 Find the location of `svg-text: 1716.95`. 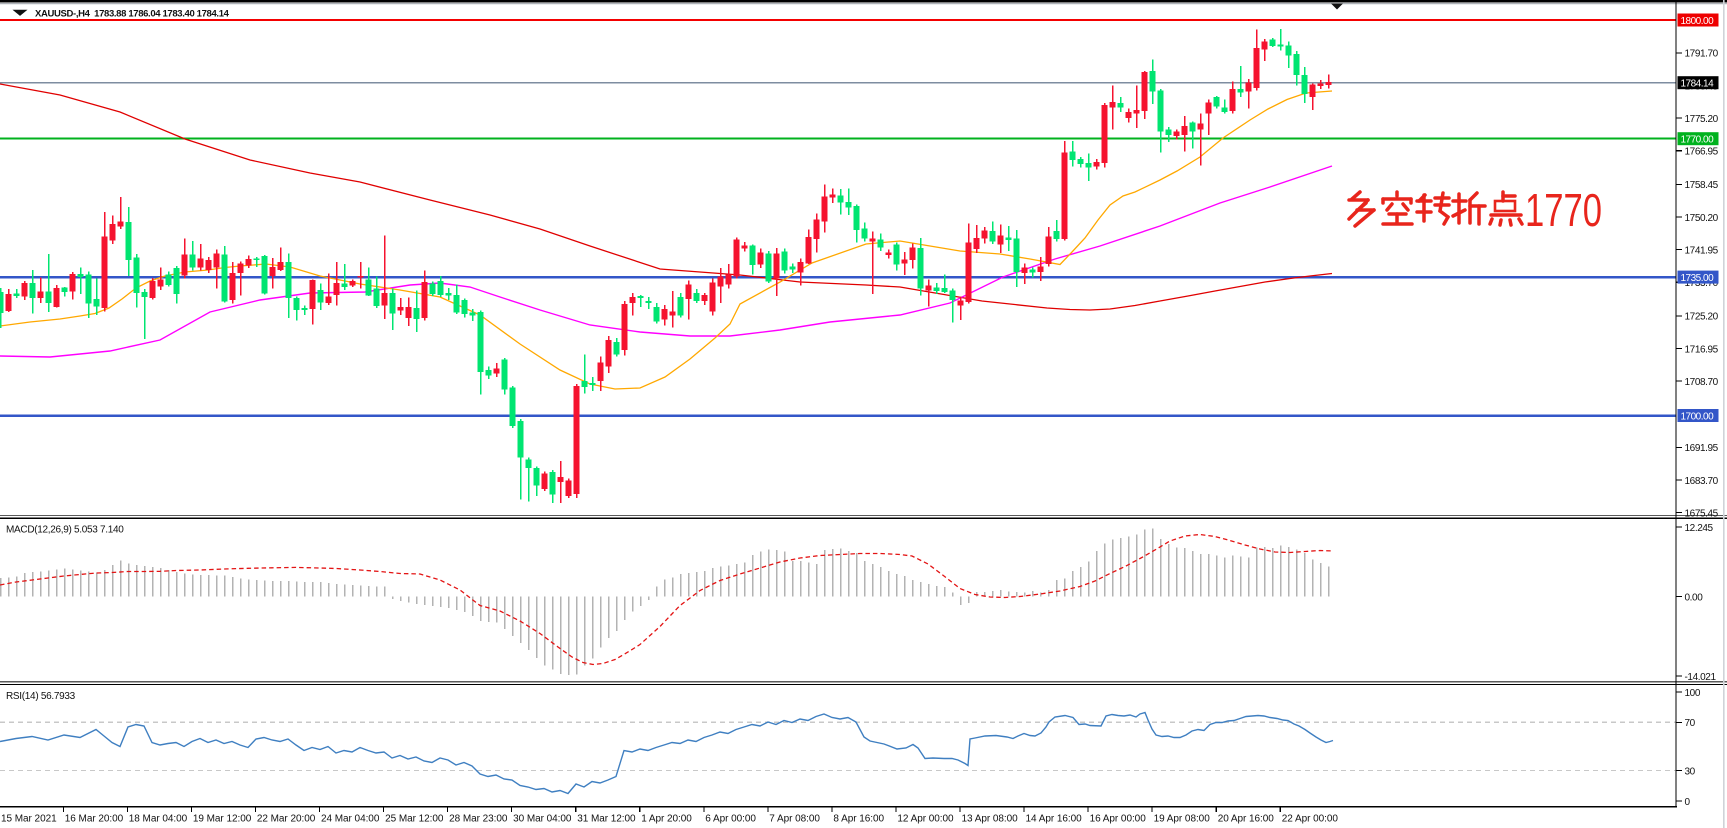

svg-text: 1716.95 is located at coordinates (1702, 349).